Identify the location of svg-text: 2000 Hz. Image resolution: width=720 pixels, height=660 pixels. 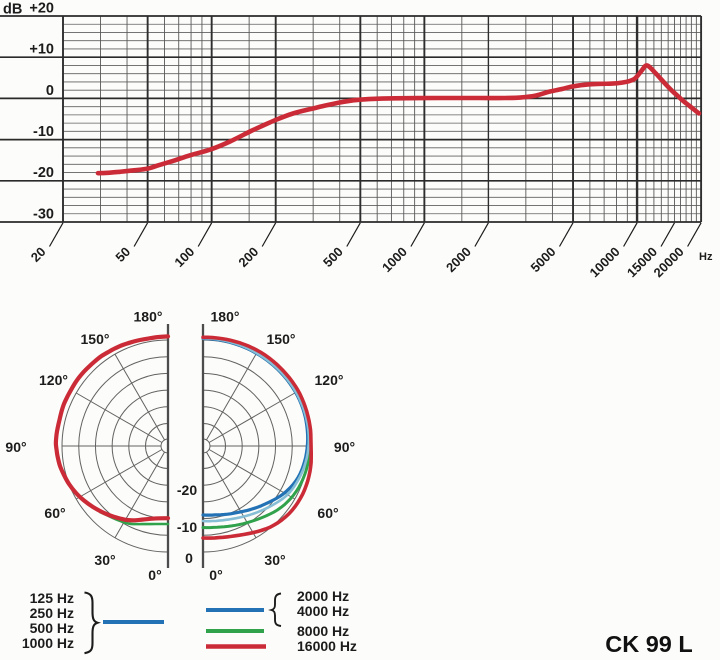
(323, 596).